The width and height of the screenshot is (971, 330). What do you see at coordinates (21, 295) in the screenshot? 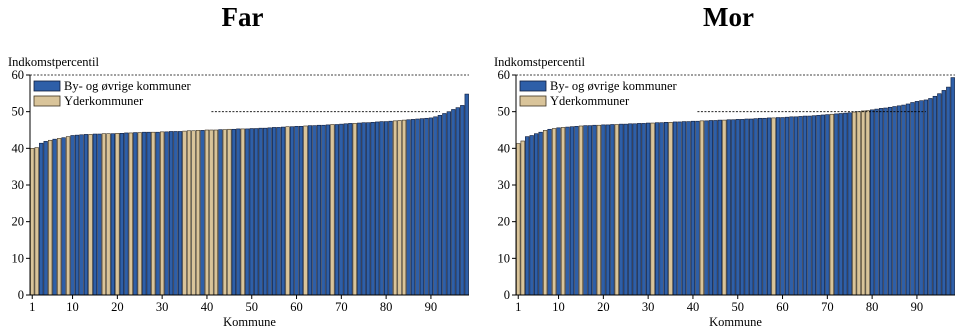
I see `y-tick-label: 0` at bounding box center [21, 295].